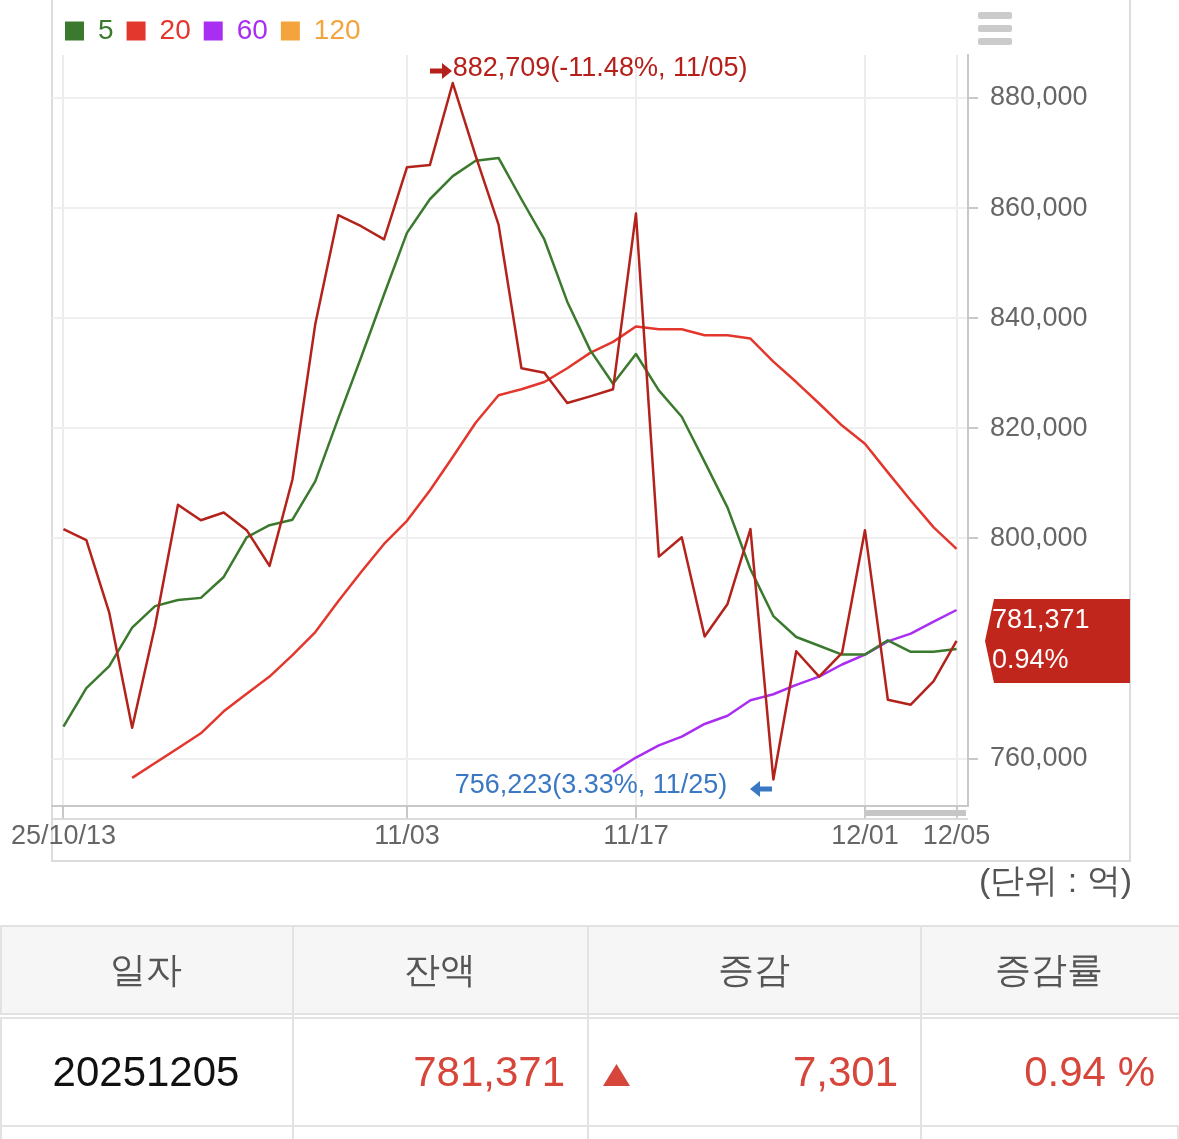  Describe the element at coordinates (1039, 206) in the screenshot. I see `y-tick-label: 860,000` at that location.